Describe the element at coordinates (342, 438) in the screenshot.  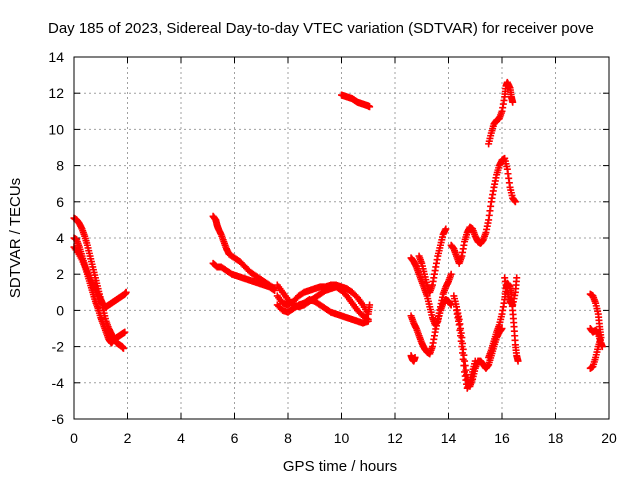
I see `x-tick-label: 10` at that location.